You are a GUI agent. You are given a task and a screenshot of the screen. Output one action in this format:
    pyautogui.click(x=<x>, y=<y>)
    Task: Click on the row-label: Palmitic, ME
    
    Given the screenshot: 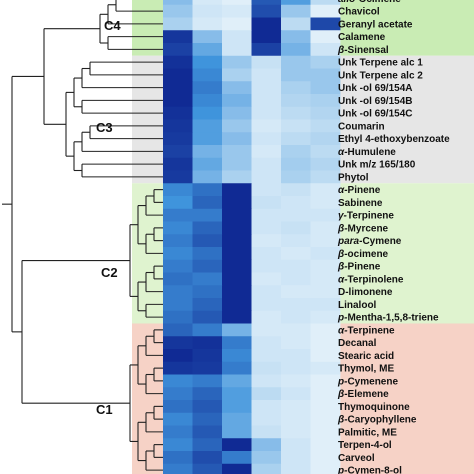 What is the action you would take?
    pyautogui.click(x=367, y=432)
    